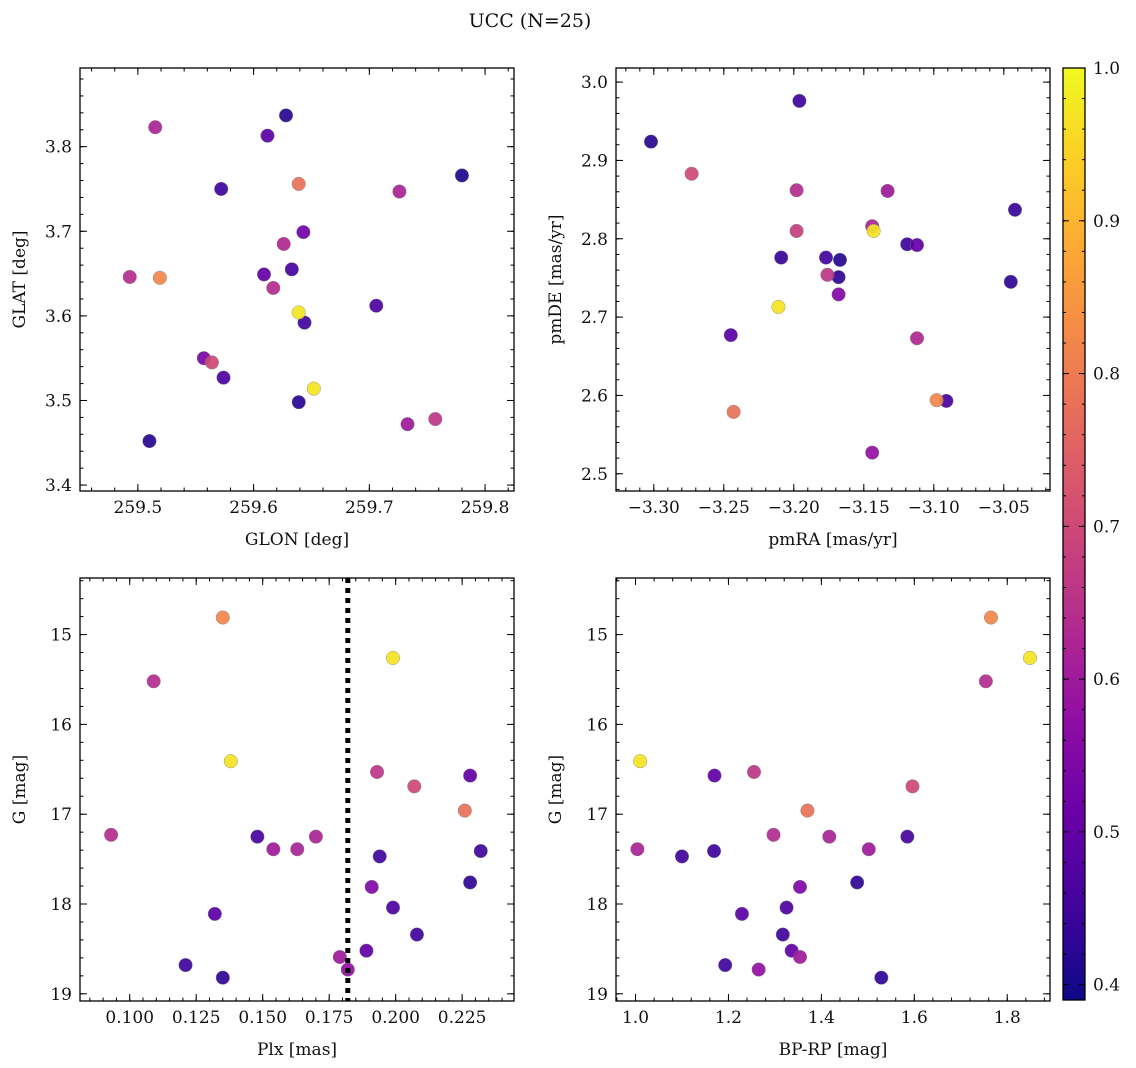  What do you see at coordinates (832, 540) in the screenshot?
I see `x-axis-label: pmRA [mas/yr]` at bounding box center [832, 540].